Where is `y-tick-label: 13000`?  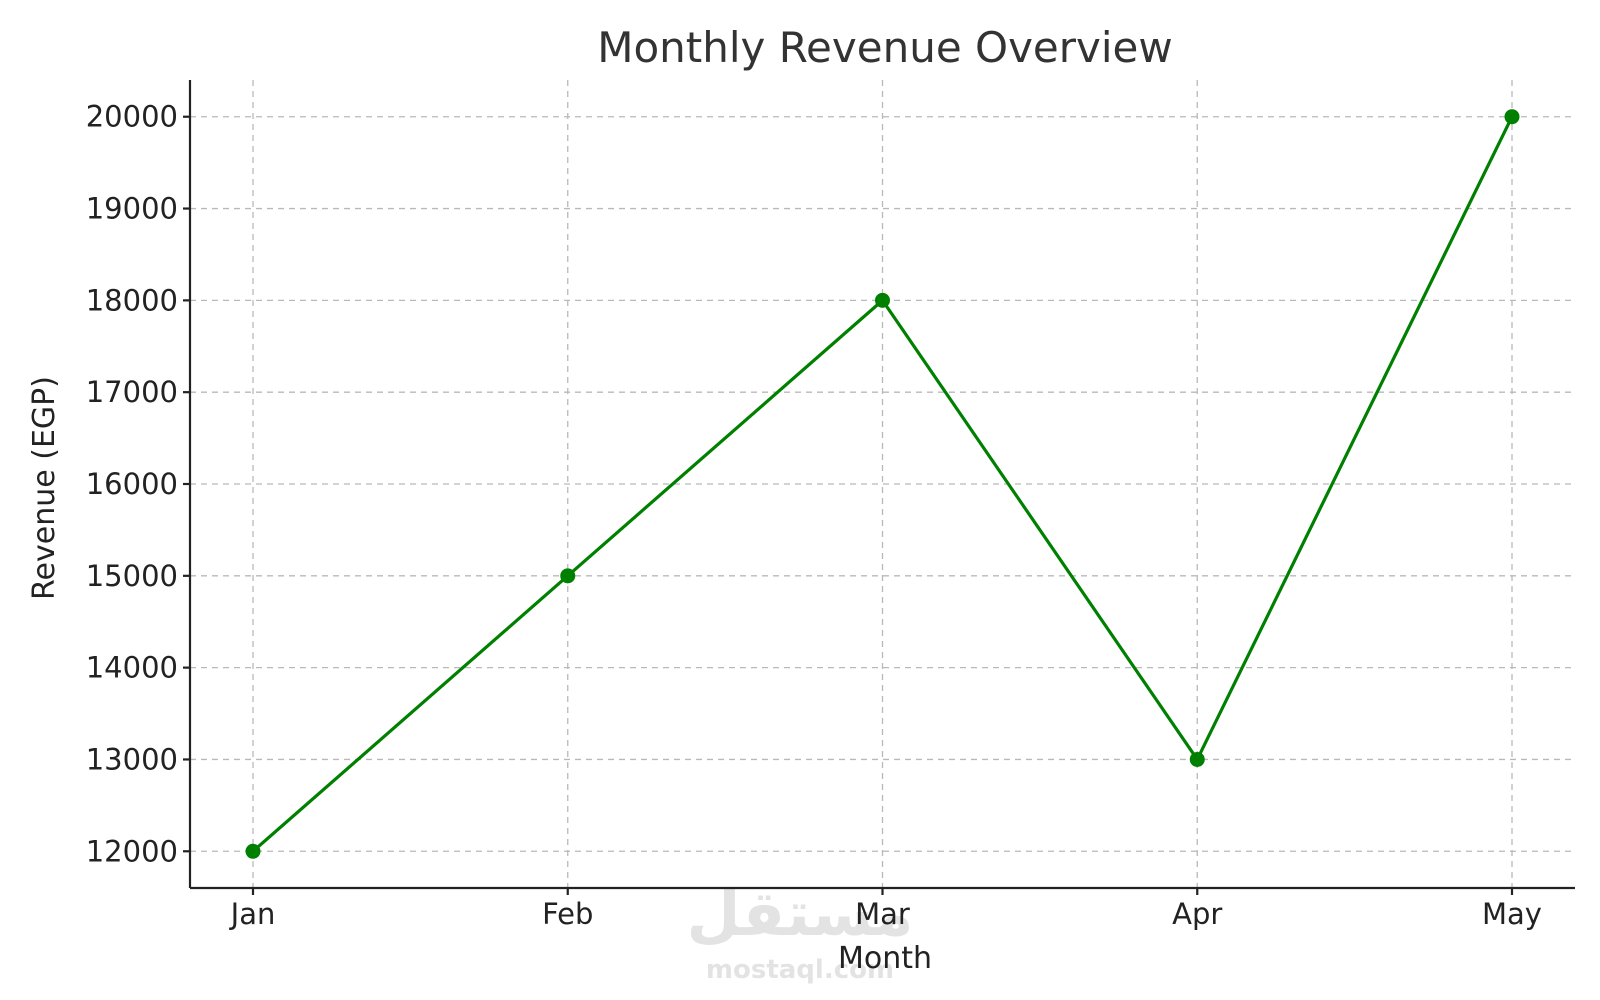 y-tick-label: 13000 is located at coordinates (132, 759).